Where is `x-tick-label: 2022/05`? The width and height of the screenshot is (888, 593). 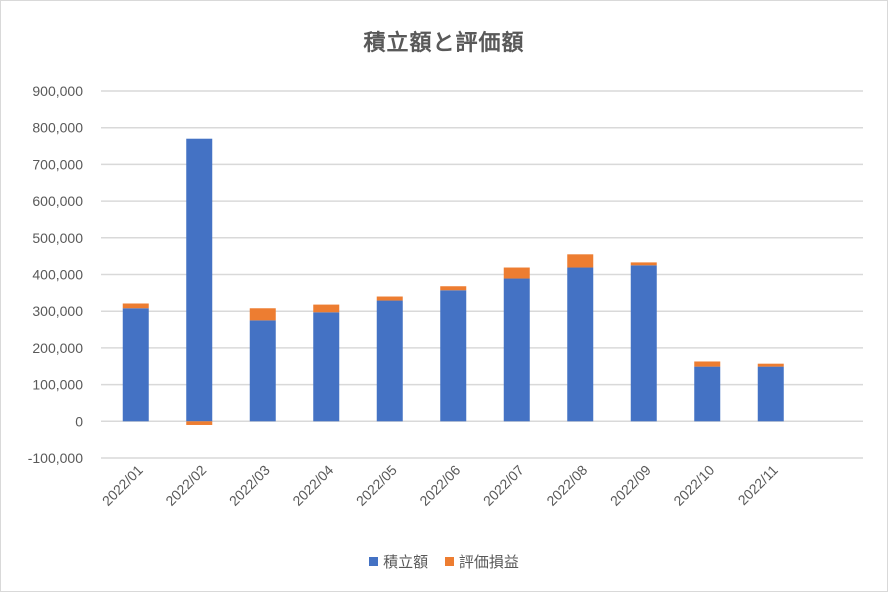
x-tick-label: 2022/05 is located at coordinates (376, 485).